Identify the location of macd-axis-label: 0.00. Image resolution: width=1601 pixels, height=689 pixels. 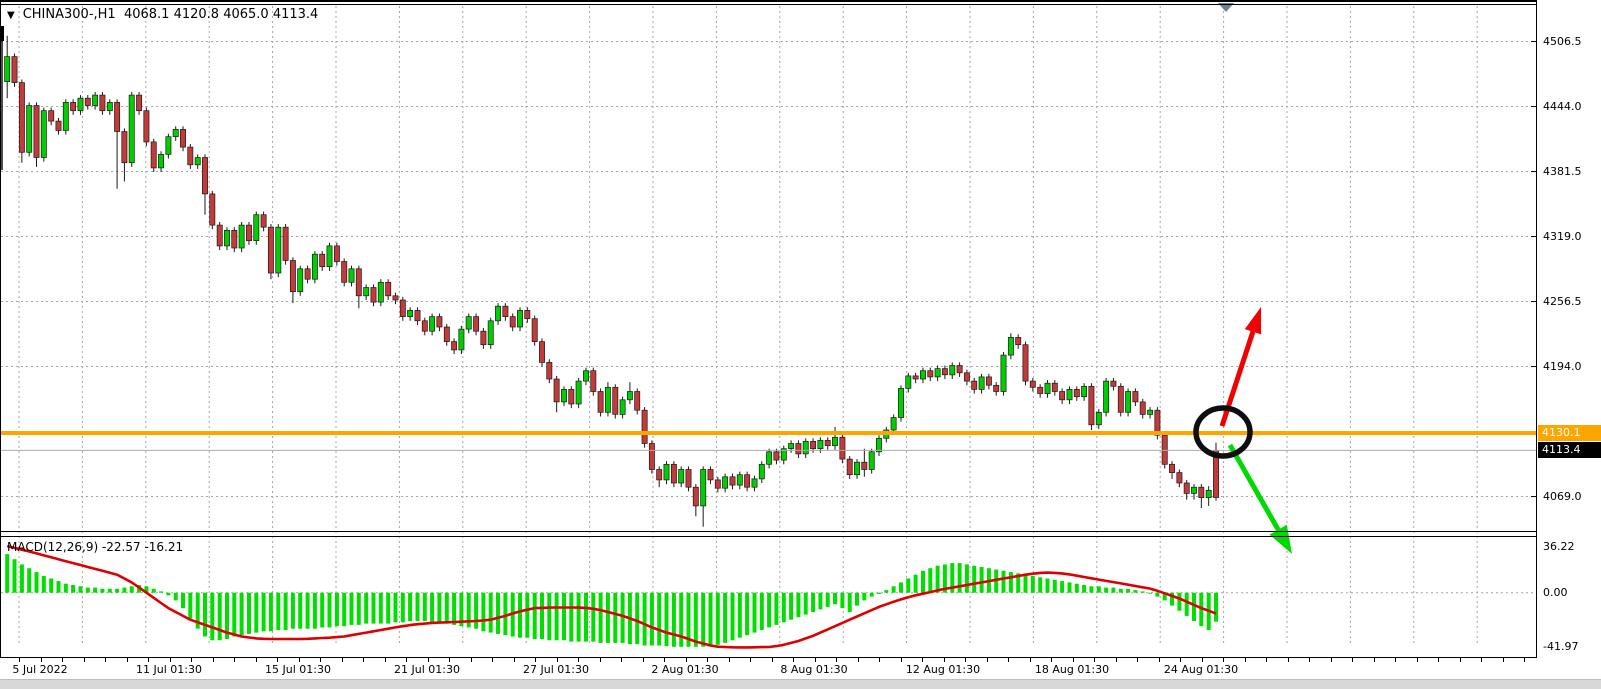
(1555, 593).